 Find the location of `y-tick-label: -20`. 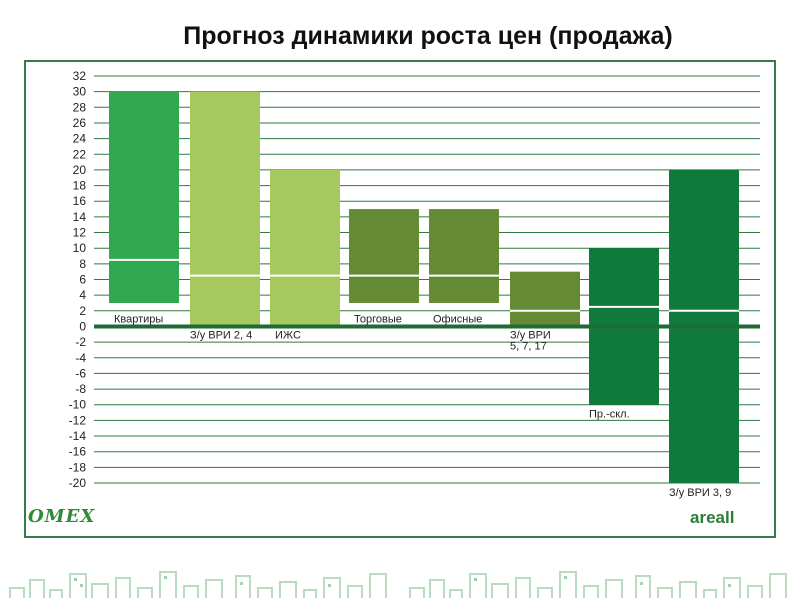

y-tick-label: -20 is located at coordinates (78, 483).